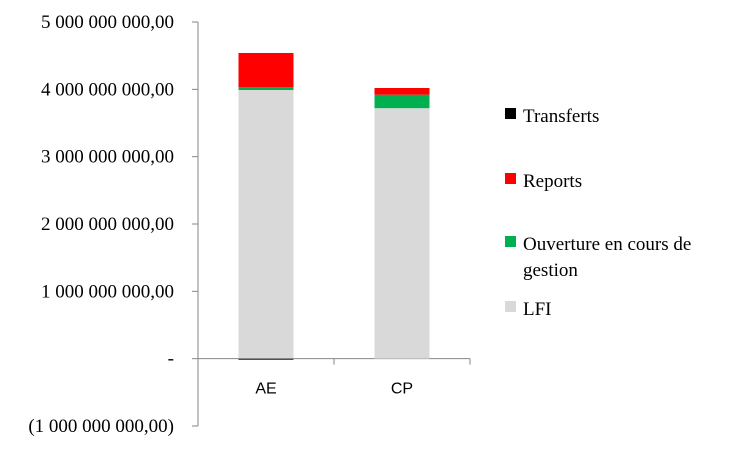  What do you see at coordinates (402, 101) in the screenshot?
I see `bar-segment-cp-ouverture-en-cours-de-gestion` at bounding box center [402, 101].